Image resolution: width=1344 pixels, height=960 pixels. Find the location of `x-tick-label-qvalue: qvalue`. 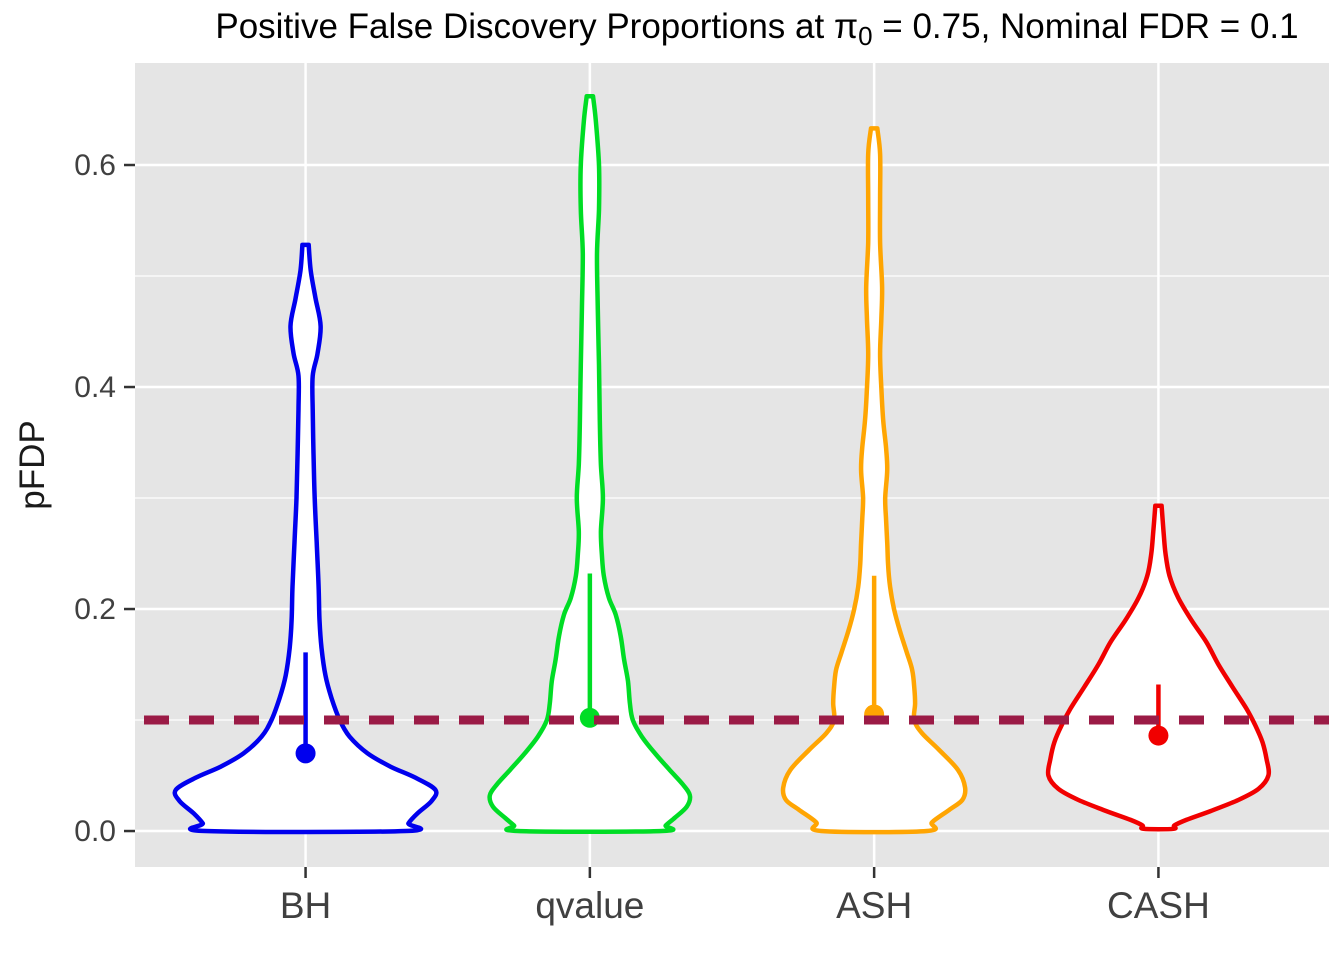

x-tick-label-qvalue: qvalue is located at coordinates (589, 905).